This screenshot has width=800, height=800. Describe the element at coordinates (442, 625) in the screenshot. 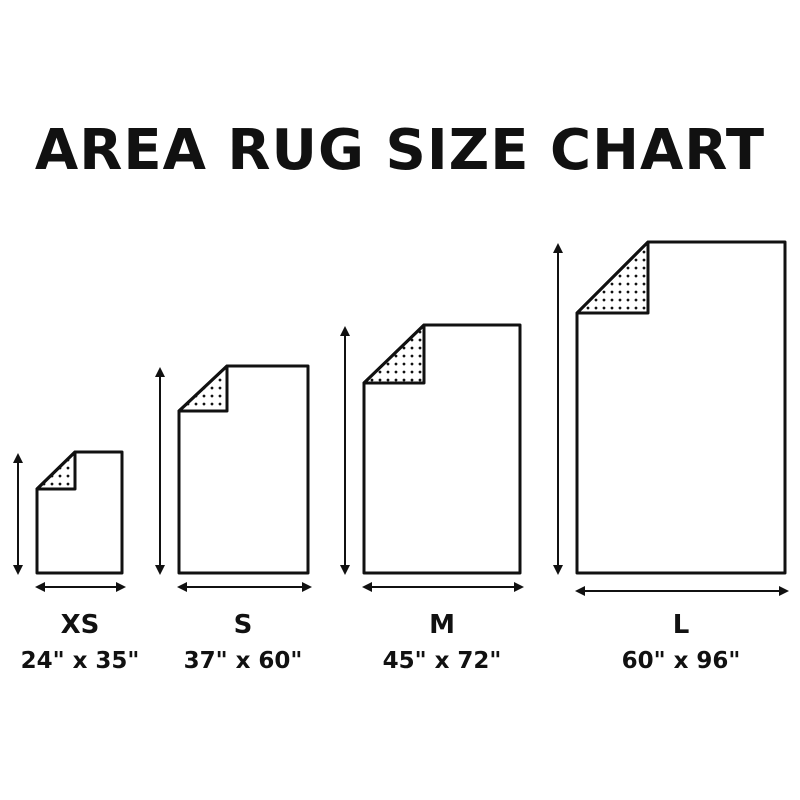

I see `size-name-m: M` at that location.